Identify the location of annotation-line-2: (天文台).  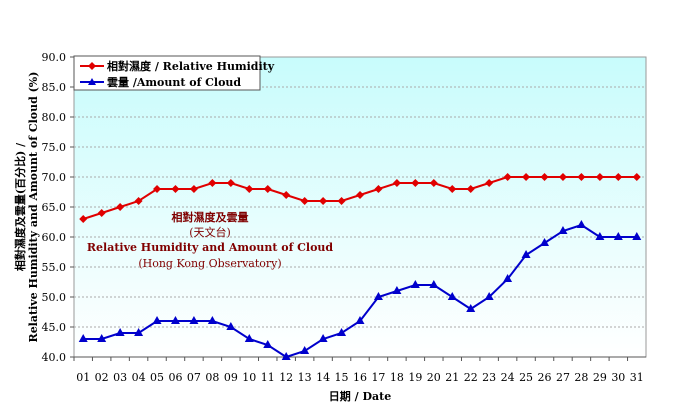
(210, 232).